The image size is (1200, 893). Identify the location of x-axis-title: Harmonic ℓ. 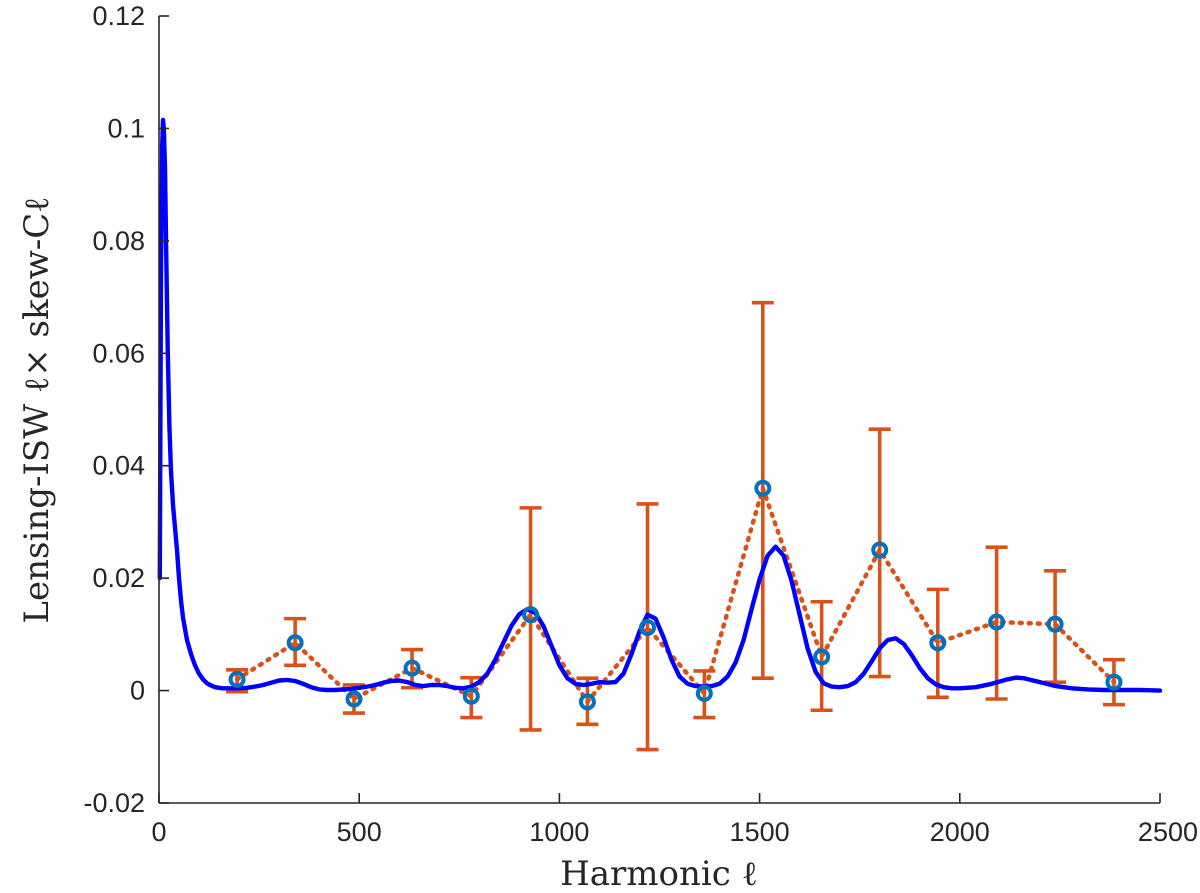
(659, 873).